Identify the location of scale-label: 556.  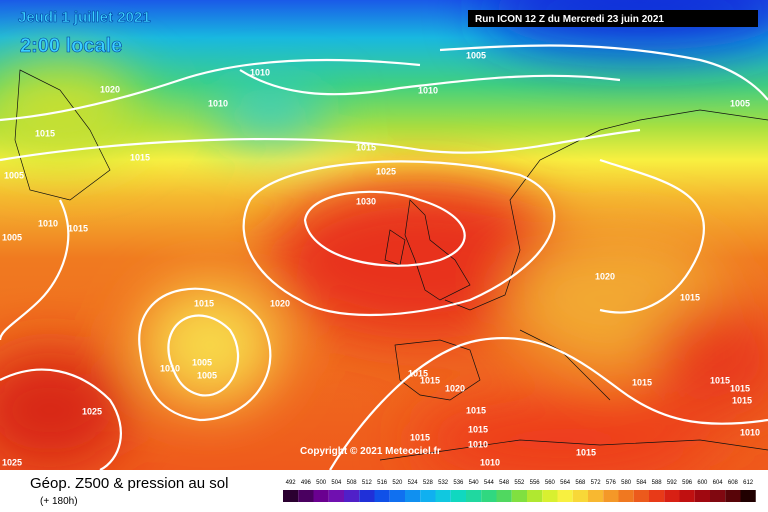
(535, 483).